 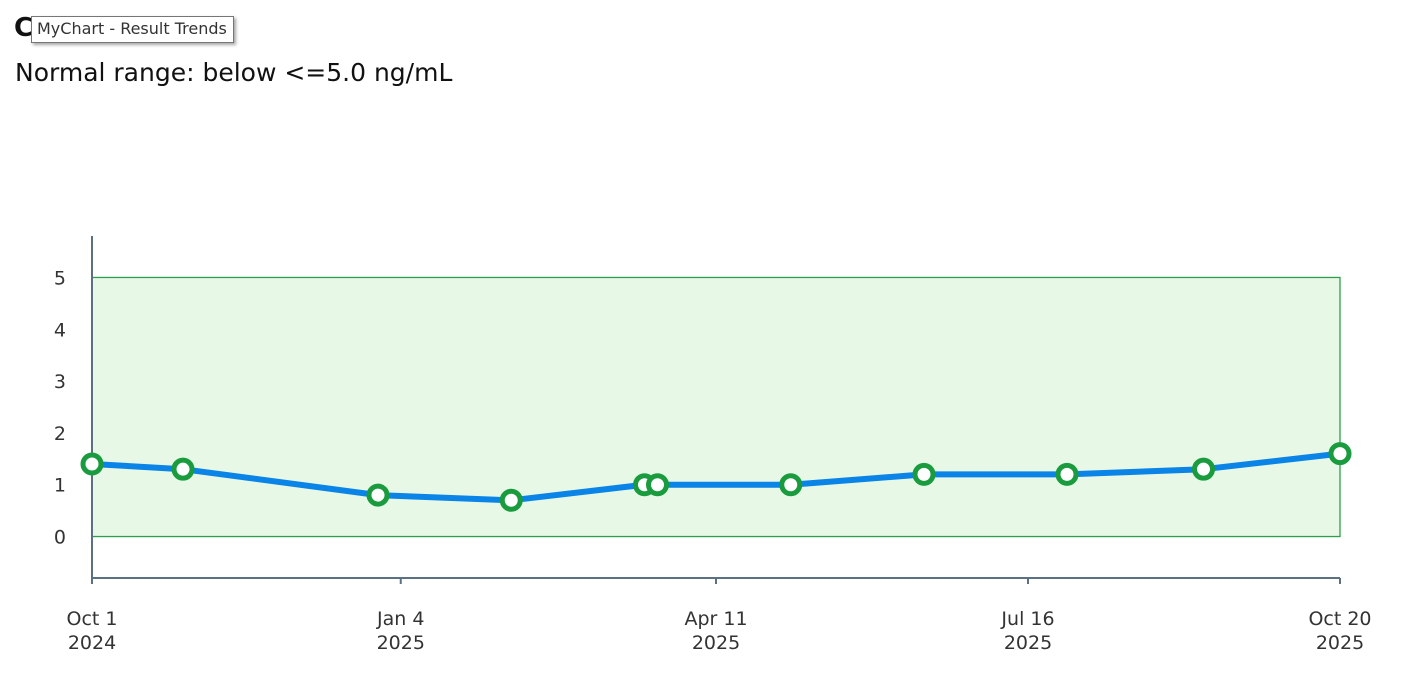 What do you see at coordinates (234, 72) in the screenshot?
I see `normal-range-label: Normal range: below <=5.0 ng/mL` at bounding box center [234, 72].